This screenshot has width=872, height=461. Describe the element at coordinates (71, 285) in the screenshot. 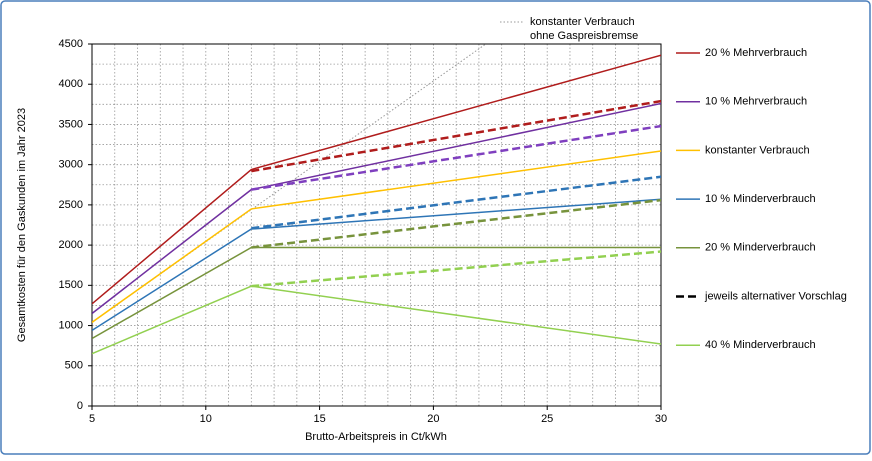

I see `y-tick-label: 1500` at that location.